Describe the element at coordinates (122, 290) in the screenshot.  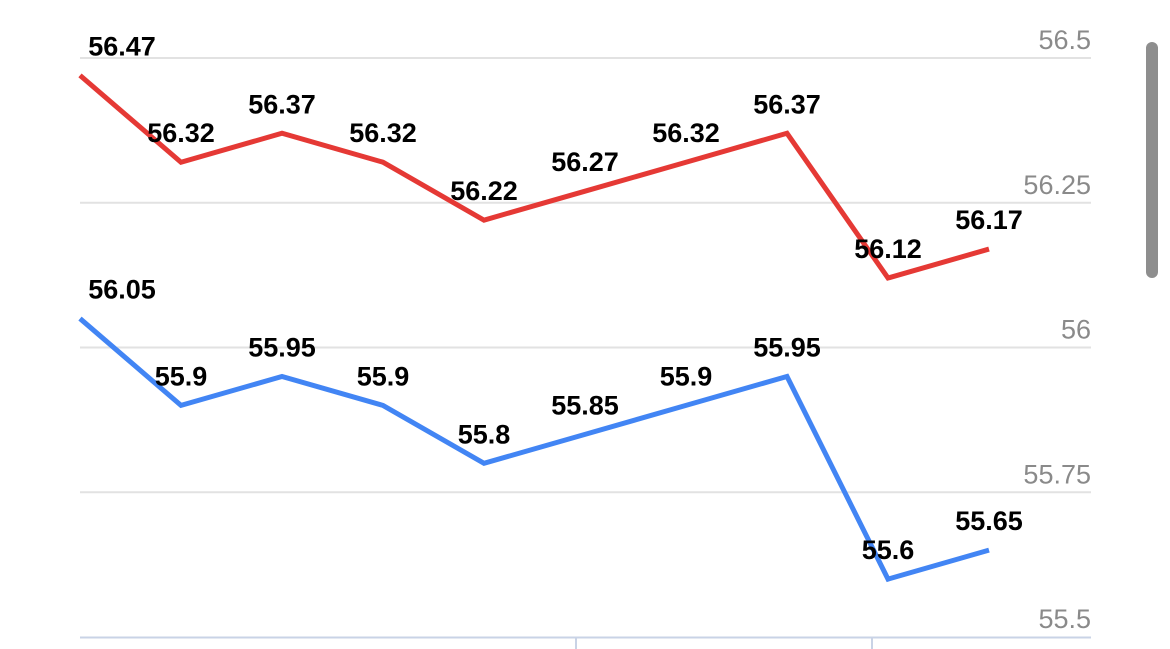
I see `data-label: 56.05` at that location.